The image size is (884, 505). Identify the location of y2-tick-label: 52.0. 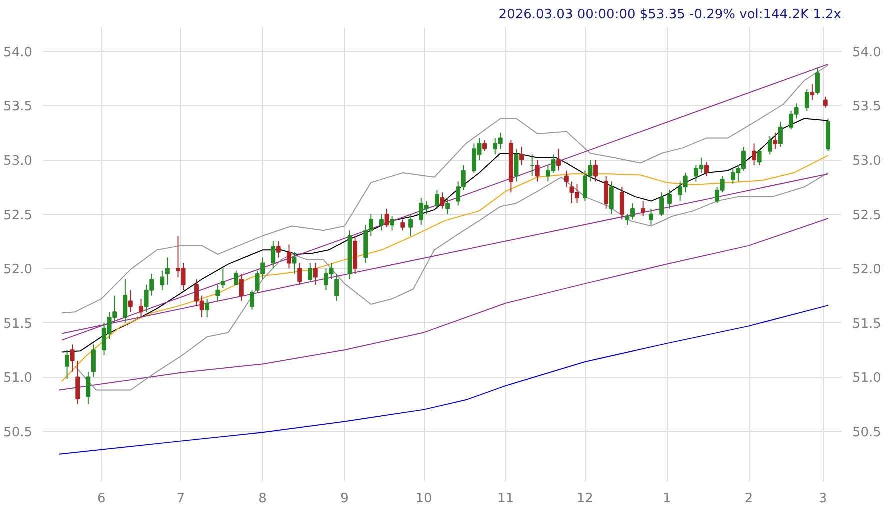
(867, 270).